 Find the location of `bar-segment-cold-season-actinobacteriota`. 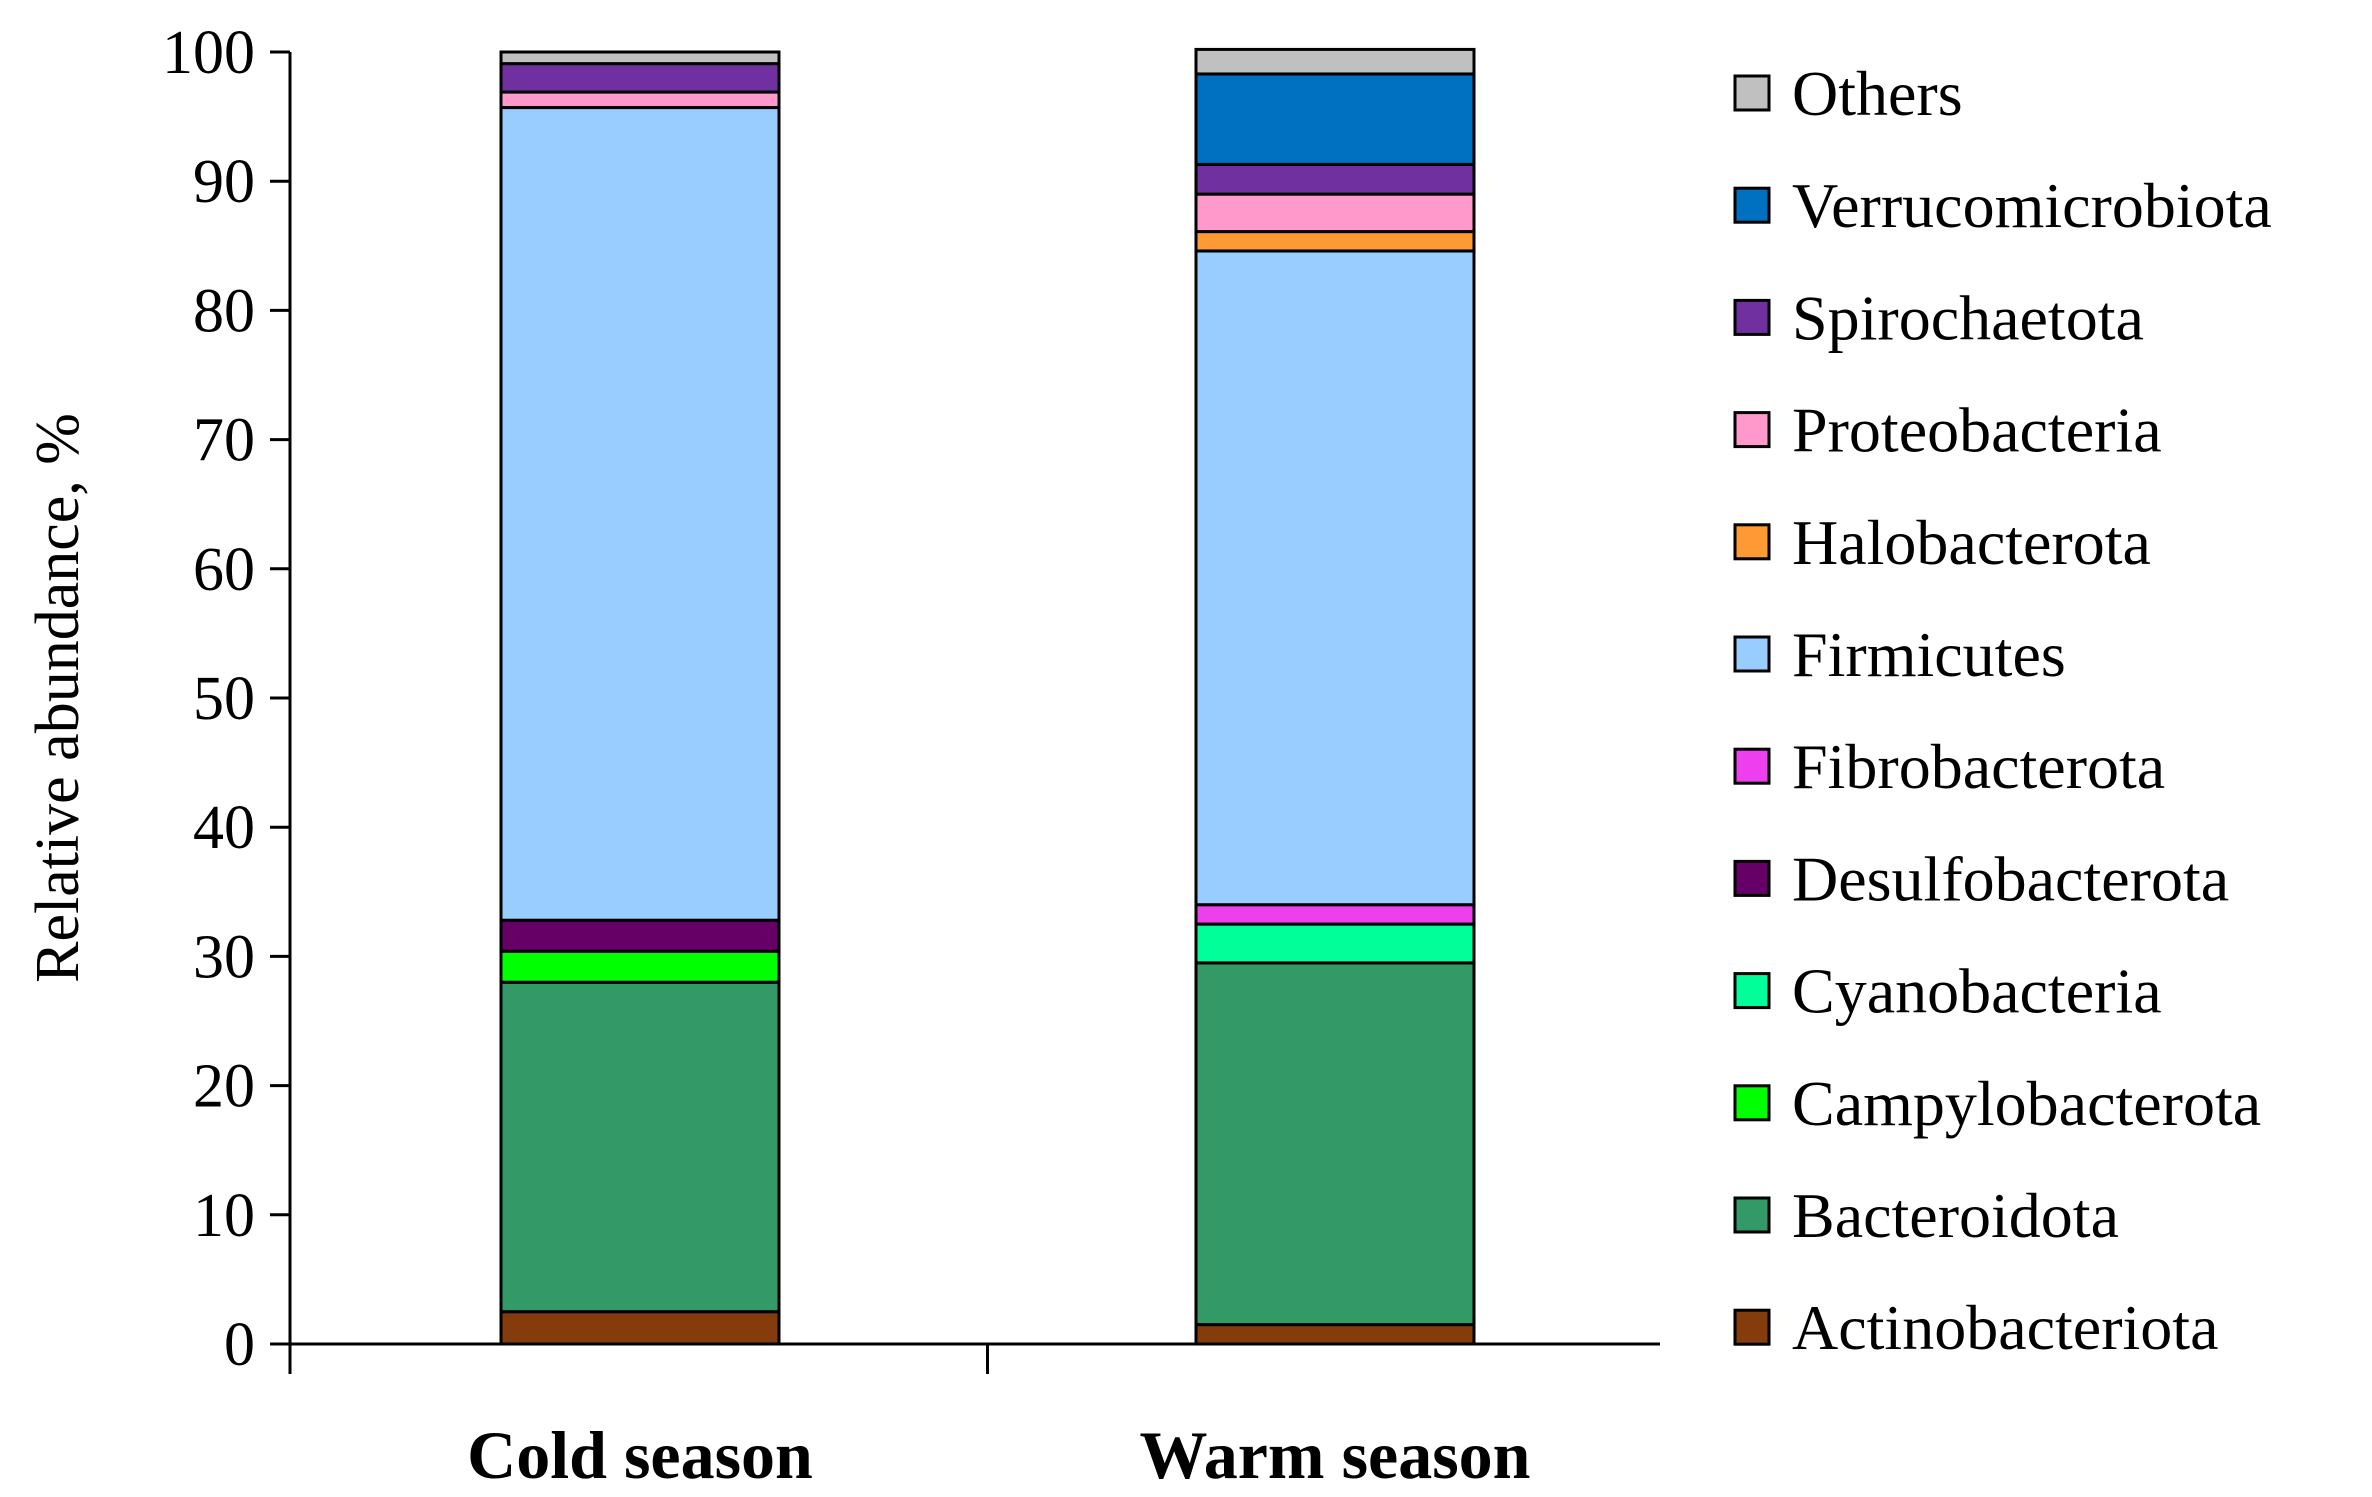

bar-segment-cold-season-actinobacteriota is located at coordinates (640, 1328).